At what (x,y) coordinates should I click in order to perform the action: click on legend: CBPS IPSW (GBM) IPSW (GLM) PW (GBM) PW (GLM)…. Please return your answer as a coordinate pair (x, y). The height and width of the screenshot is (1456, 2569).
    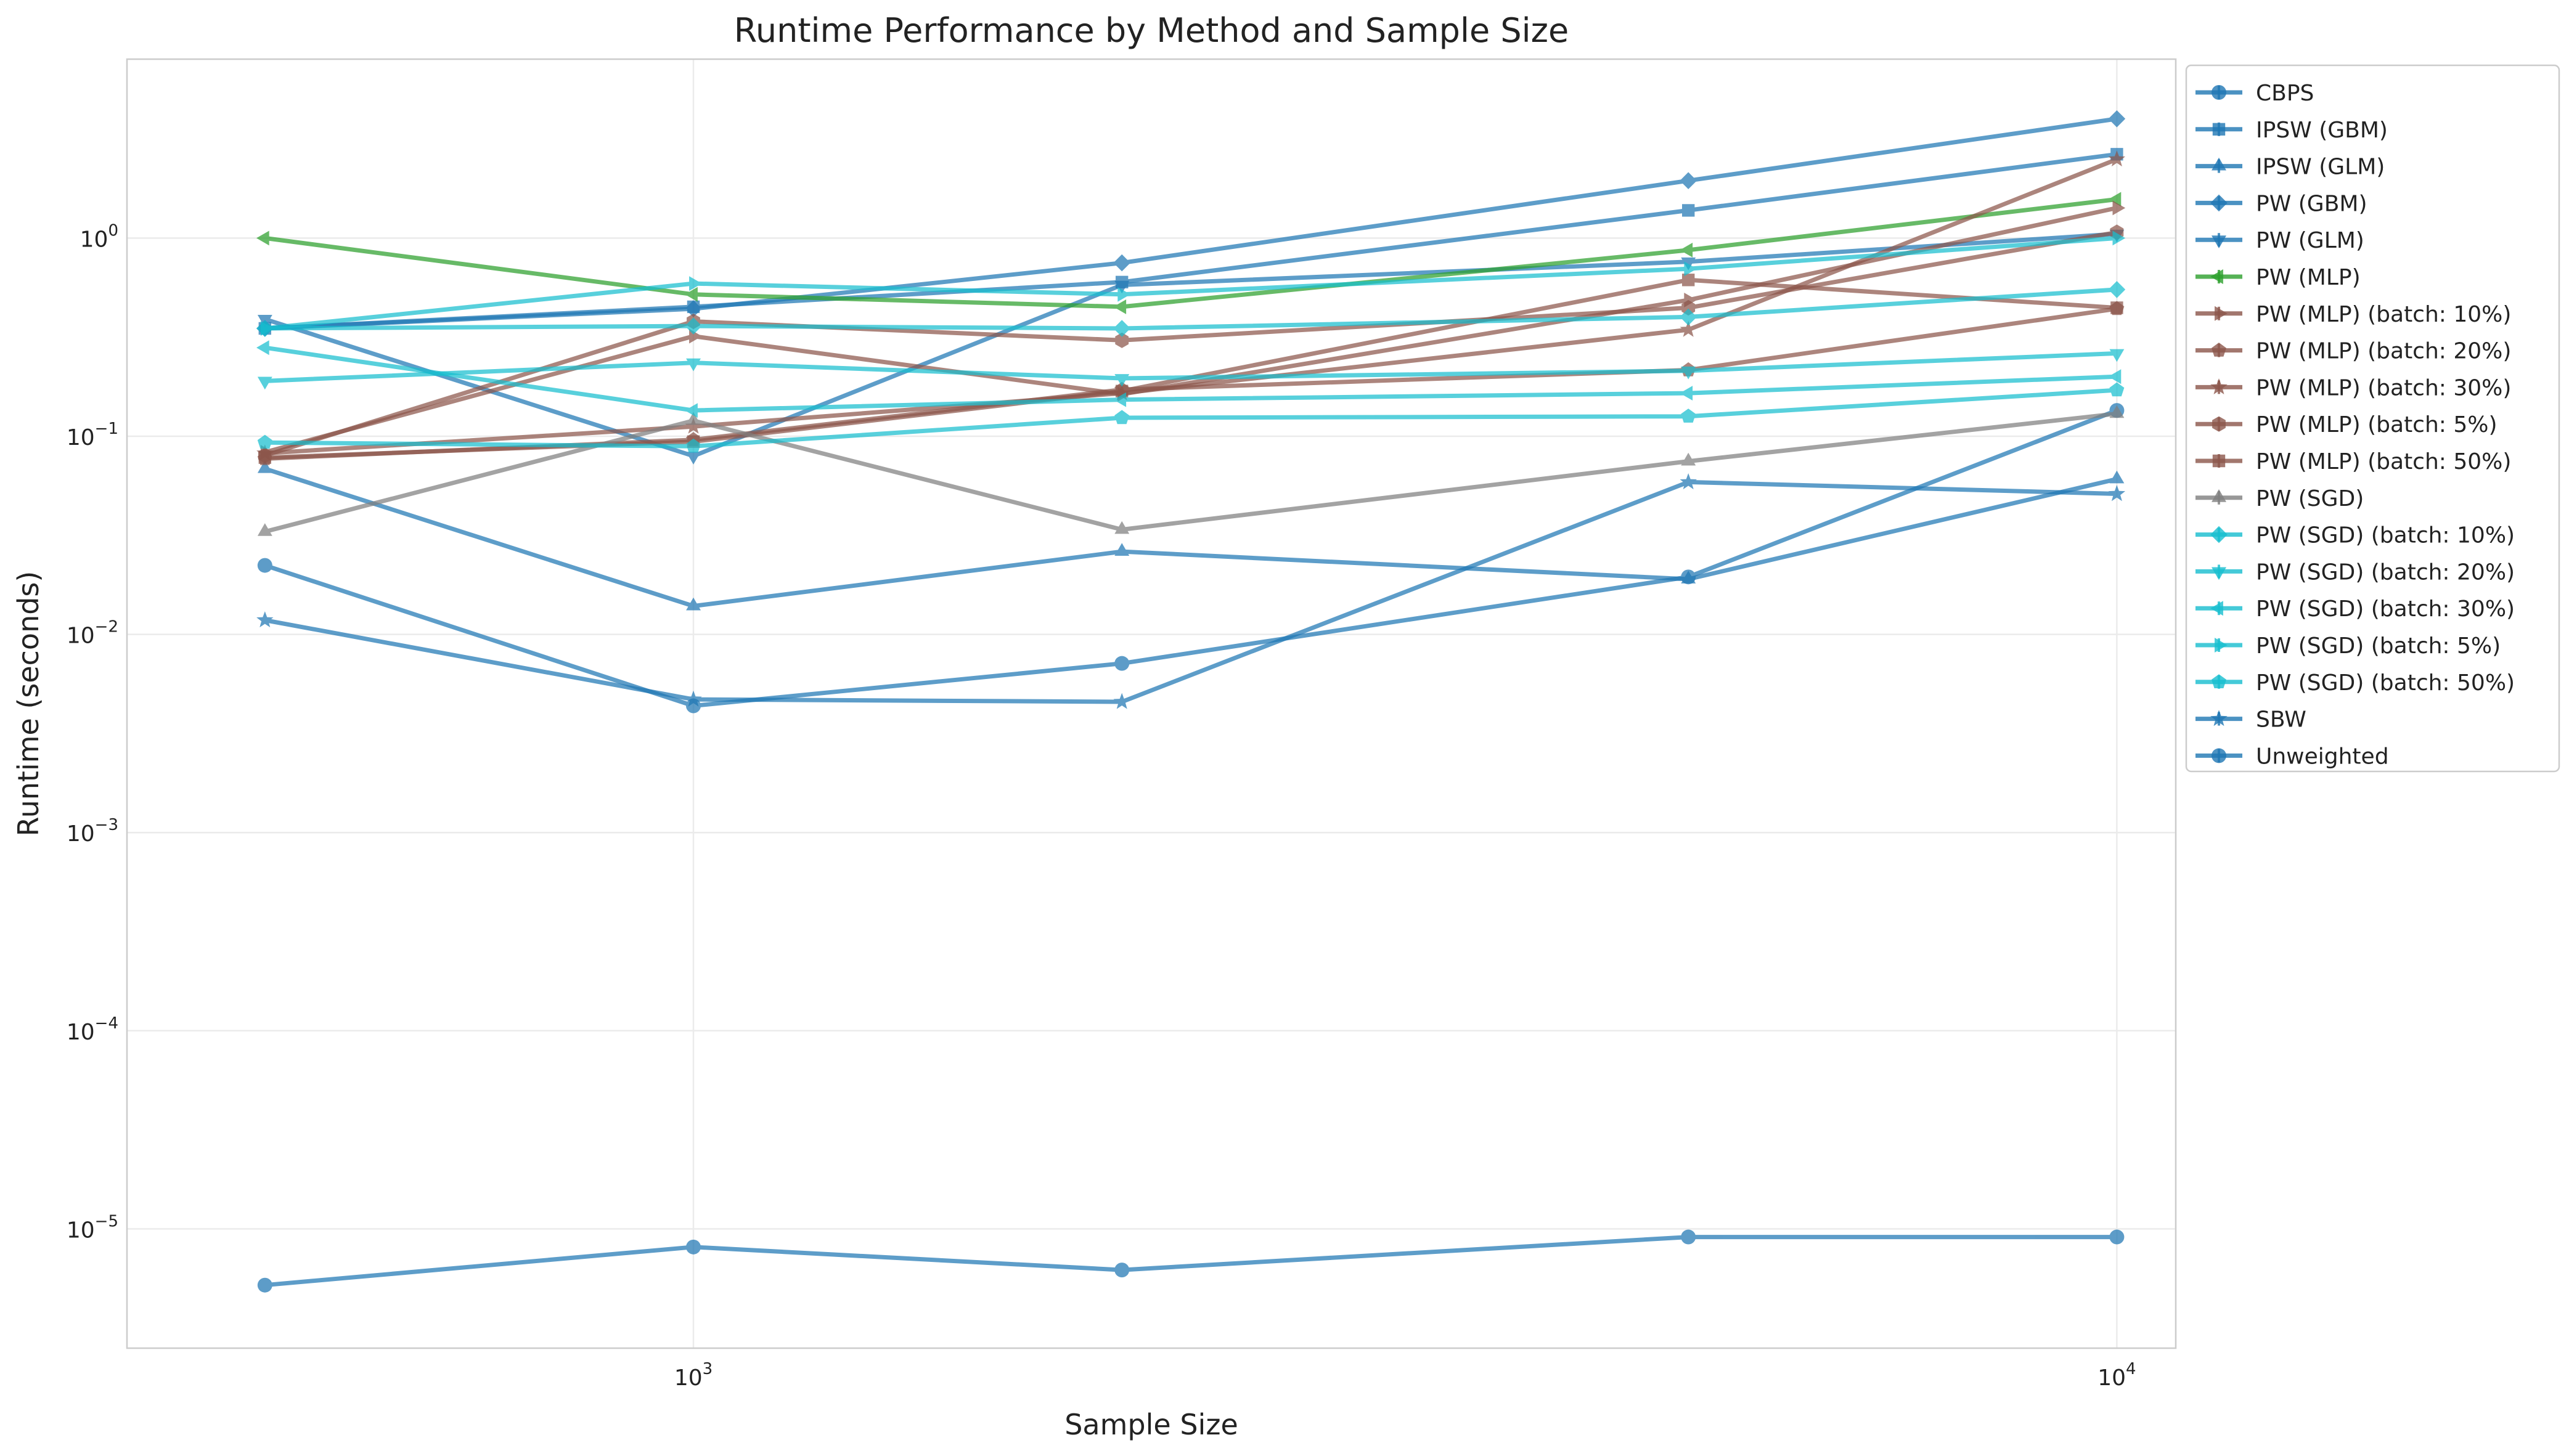
    Looking at the image, I should click on (2372, 418).